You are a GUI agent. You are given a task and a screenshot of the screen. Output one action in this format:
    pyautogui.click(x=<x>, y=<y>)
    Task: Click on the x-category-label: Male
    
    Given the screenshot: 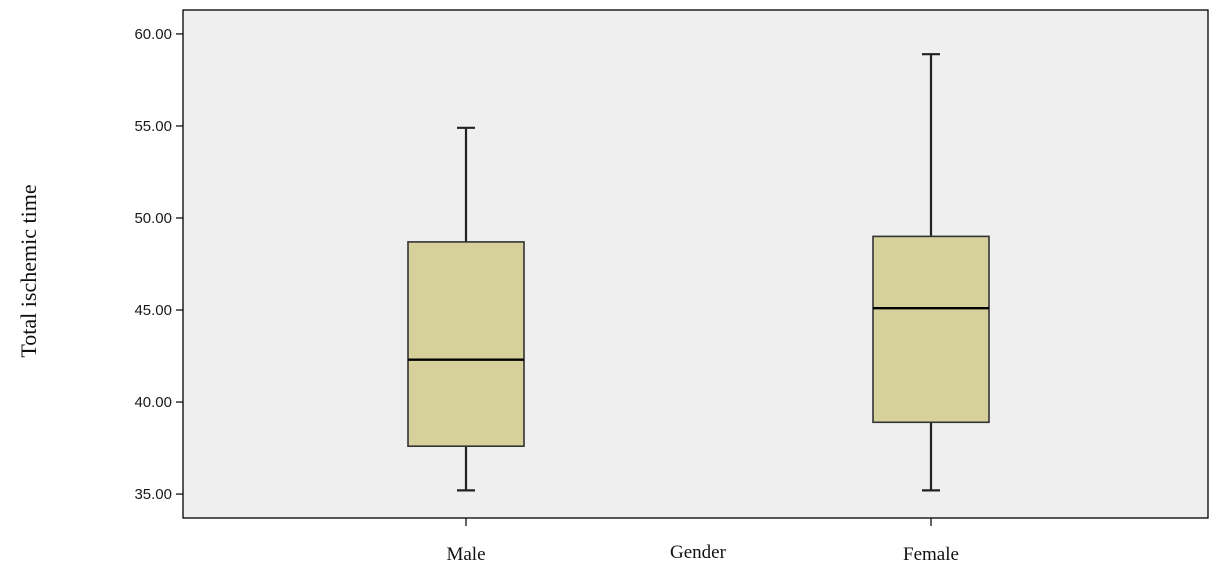 What is the action you would take?
    pyautogui.click(x=465, y=554)
    